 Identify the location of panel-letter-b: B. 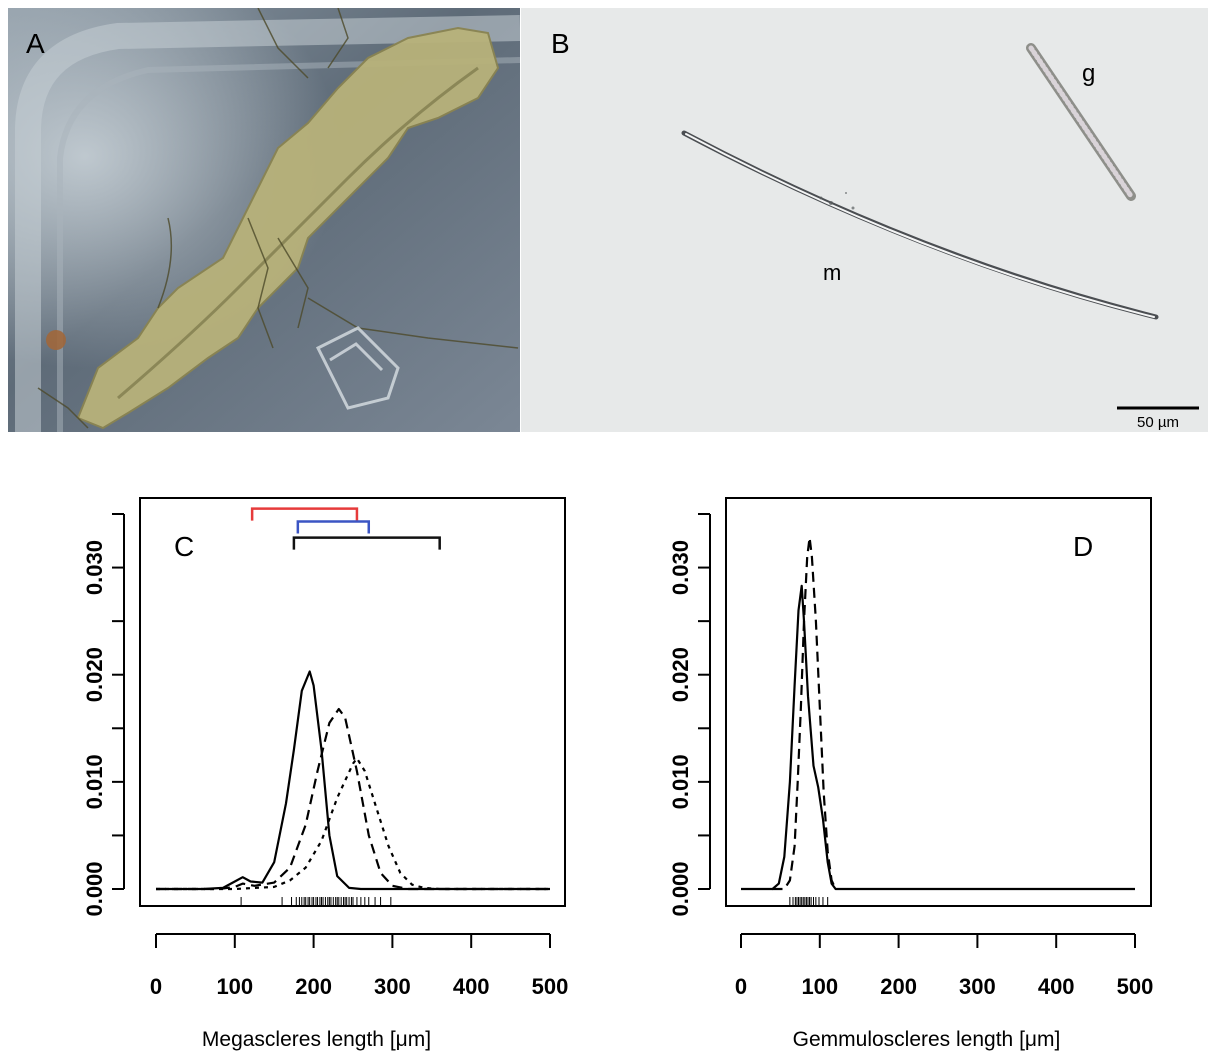
(560, 43).